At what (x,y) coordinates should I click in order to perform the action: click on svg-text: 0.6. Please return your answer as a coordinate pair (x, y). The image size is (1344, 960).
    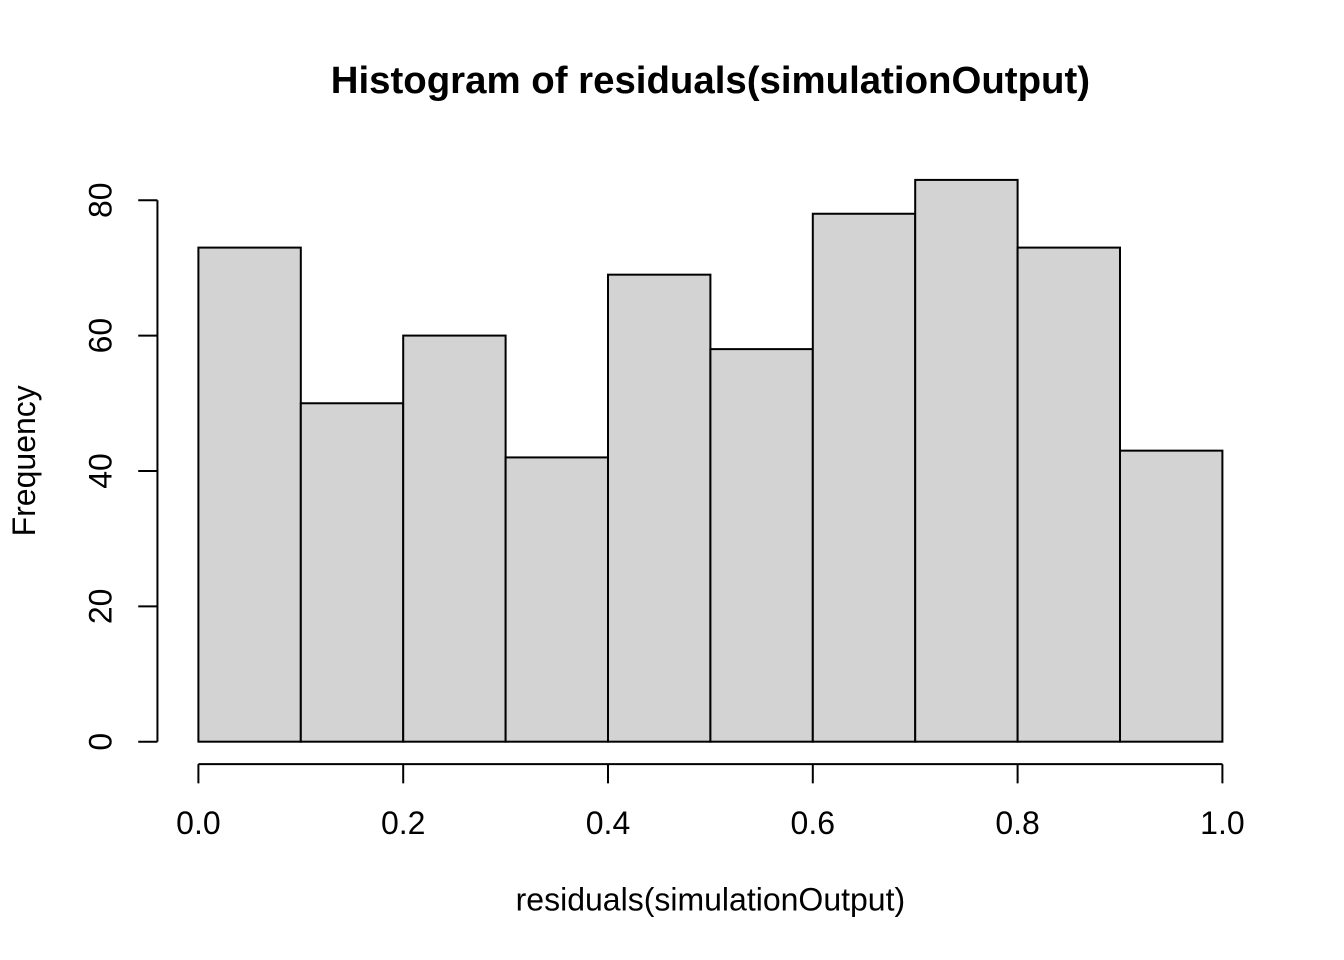
    Looking at the image, I should click on (813, 823).